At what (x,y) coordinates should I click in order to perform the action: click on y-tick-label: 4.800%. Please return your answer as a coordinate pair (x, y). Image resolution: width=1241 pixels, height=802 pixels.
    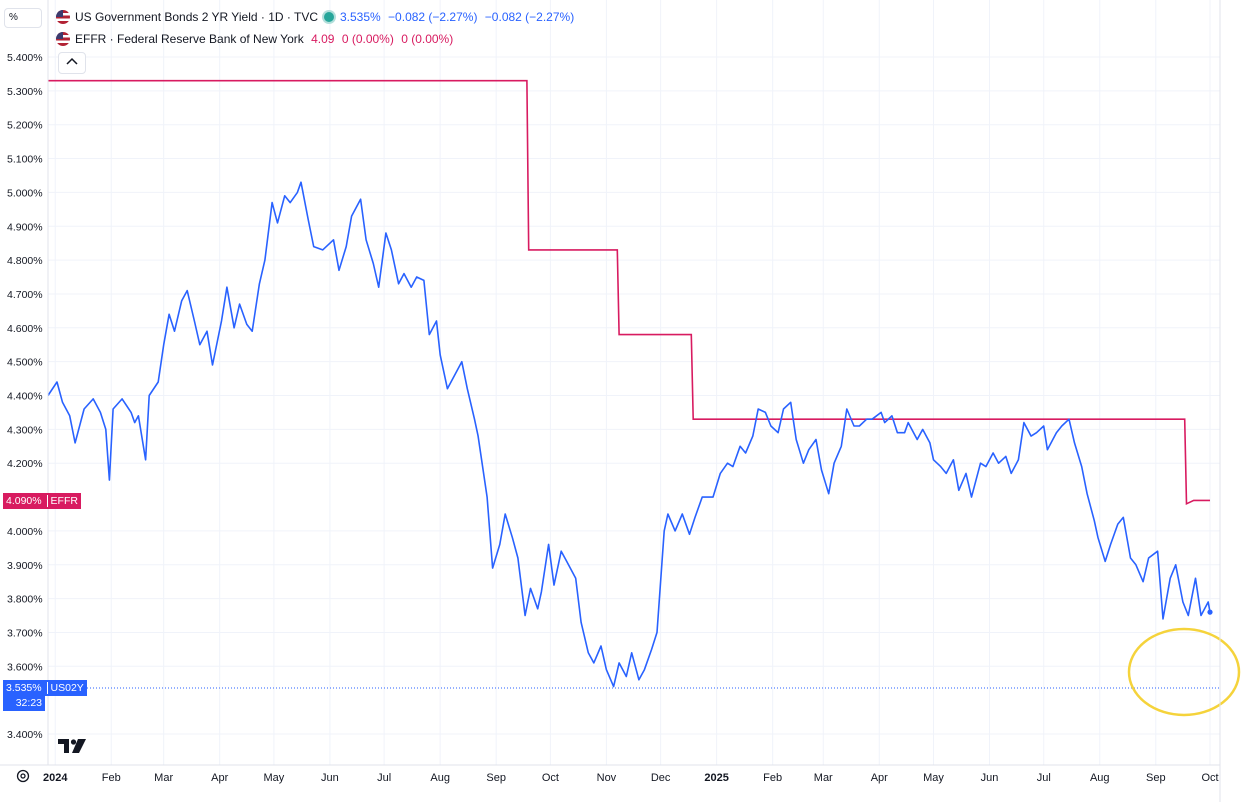
    Looking at the image, I should click on (25, 261).